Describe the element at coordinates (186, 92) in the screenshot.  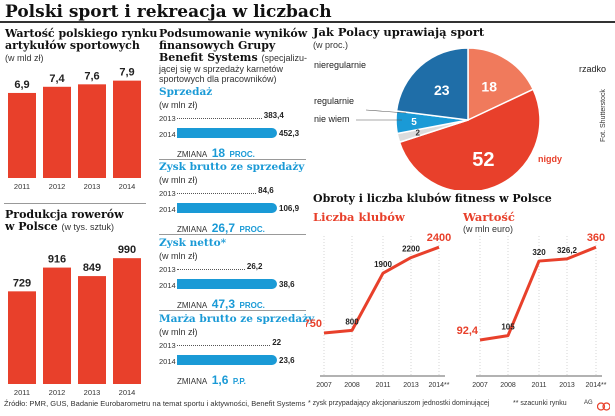
I see `benefit-section-title: Sprzedaż` at that location.